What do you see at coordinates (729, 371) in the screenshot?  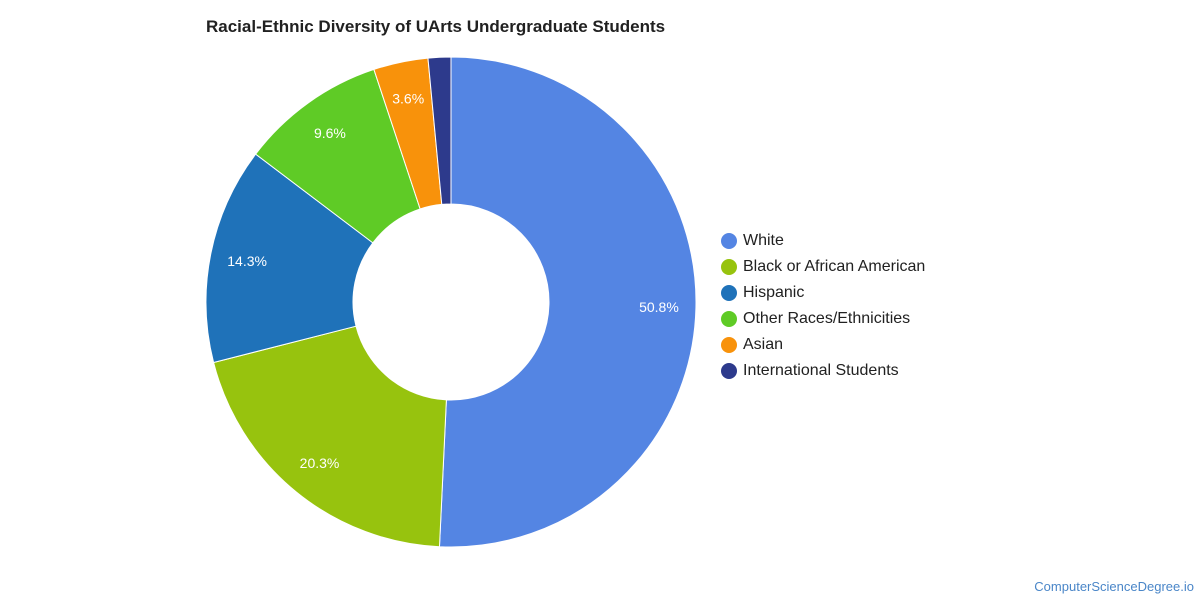 I see `legend-swatch-international-students` at bounding box center [729, 371].